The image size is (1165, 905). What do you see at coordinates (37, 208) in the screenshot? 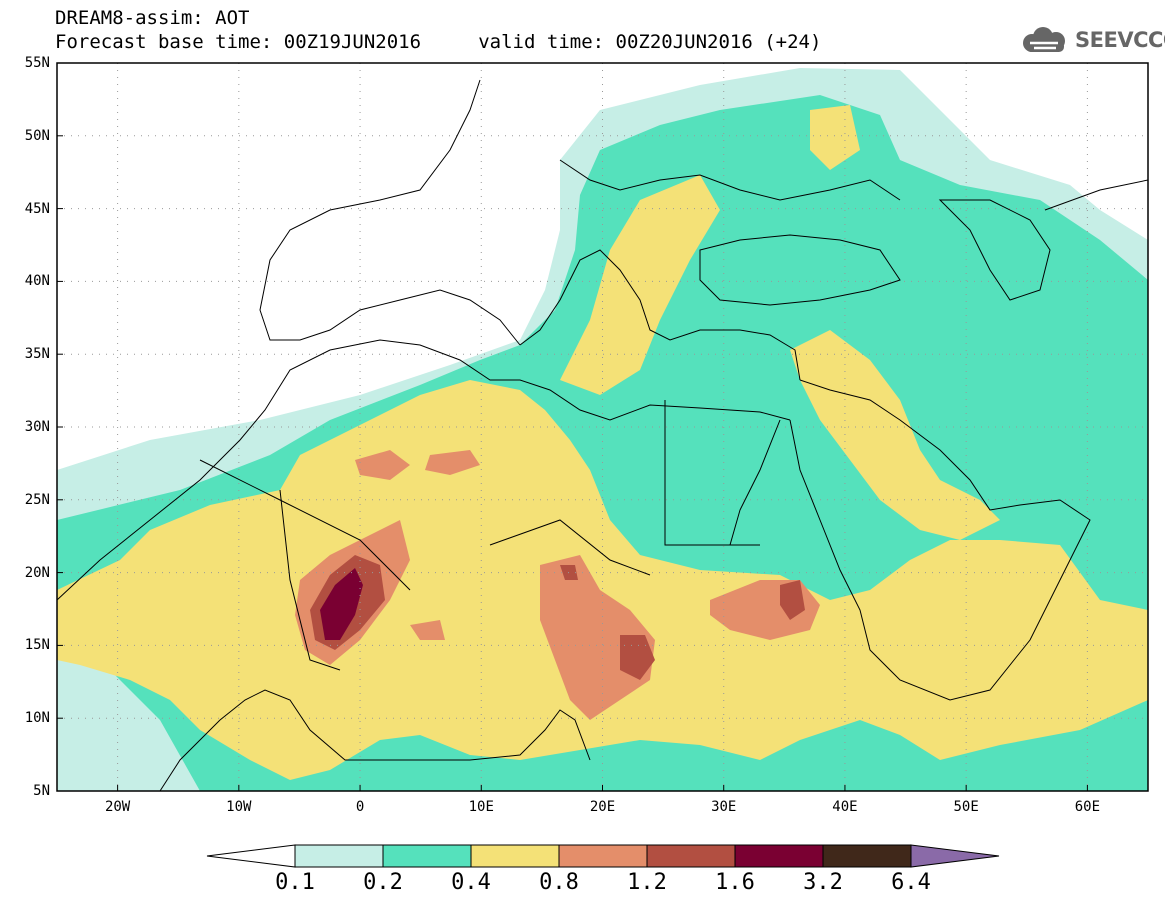
I see `lat-label: 45N` at bounding box center [37, 208].